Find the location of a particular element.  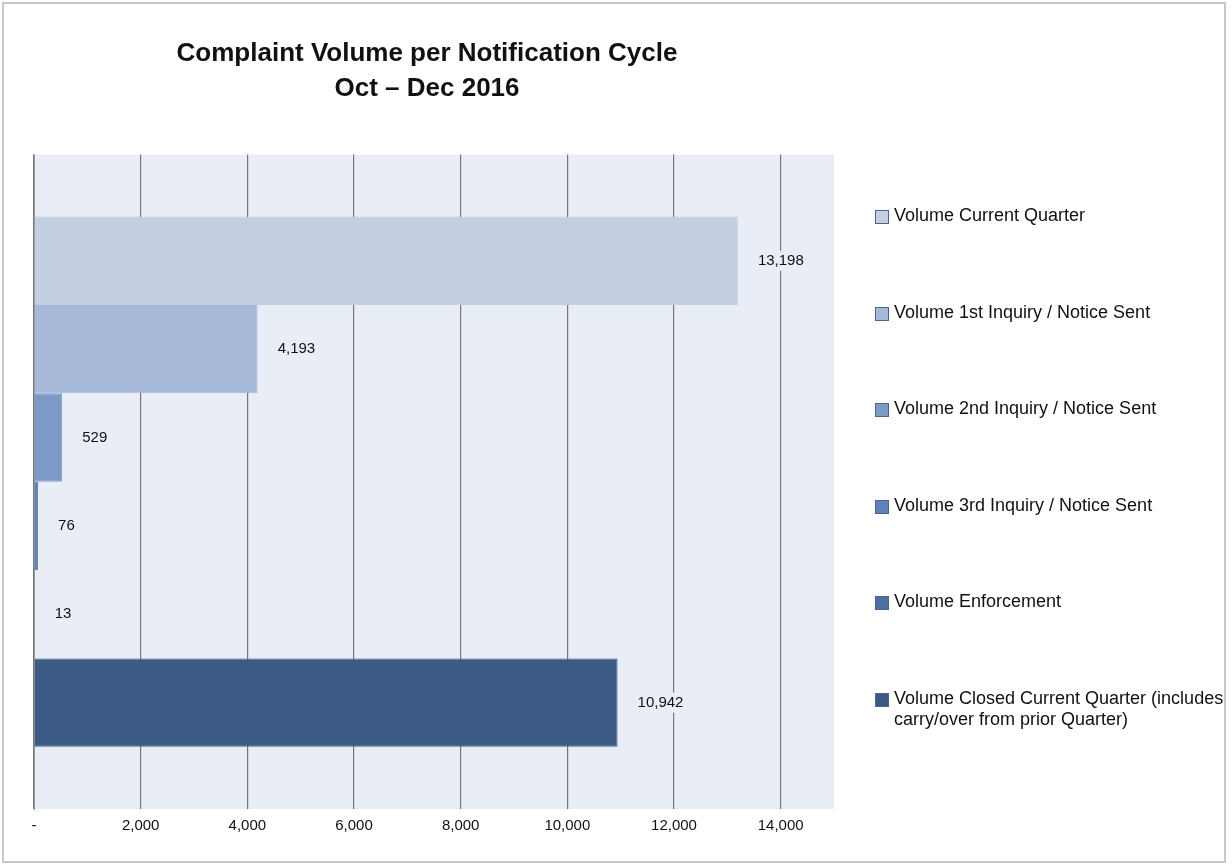

legend-label: Volume Enforcement is located at coordinates (978, 601).